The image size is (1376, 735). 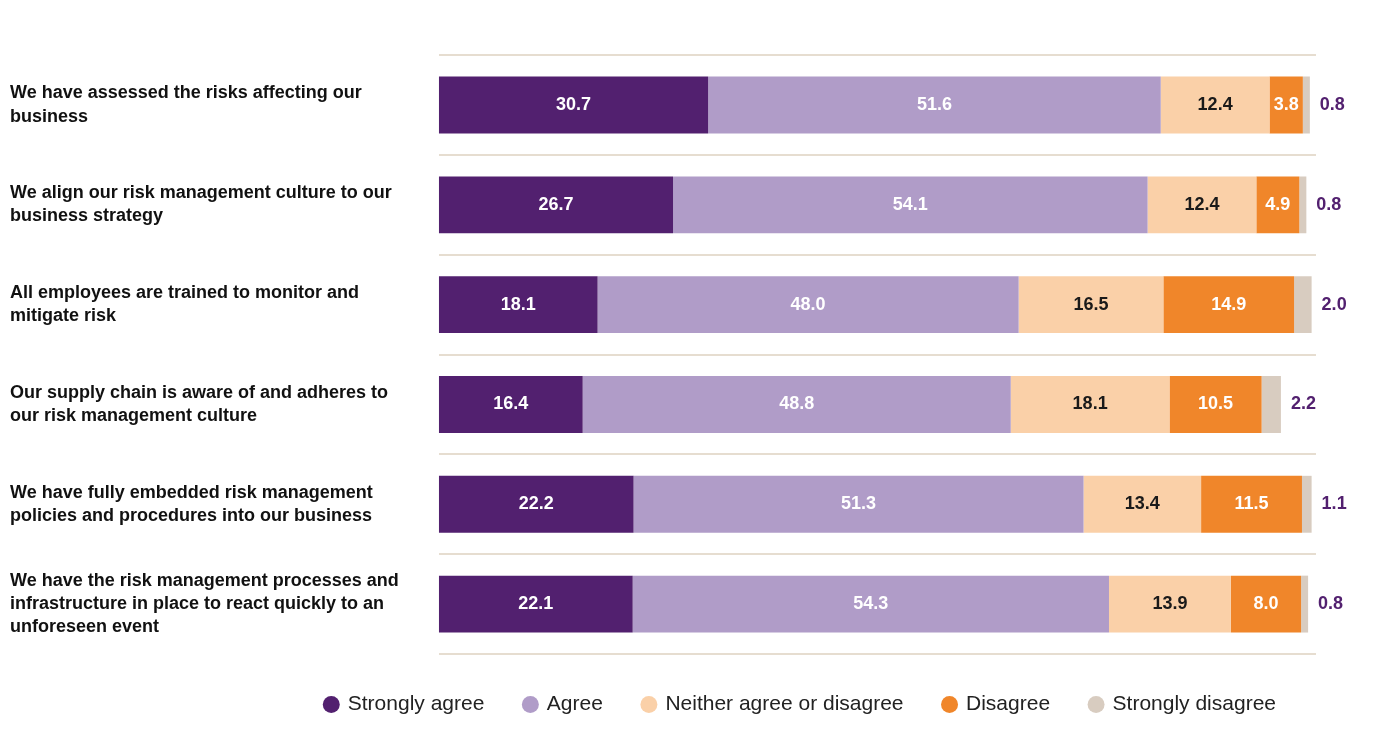 I want to click on data-label: 16.5, so click(x=1091, y=303).